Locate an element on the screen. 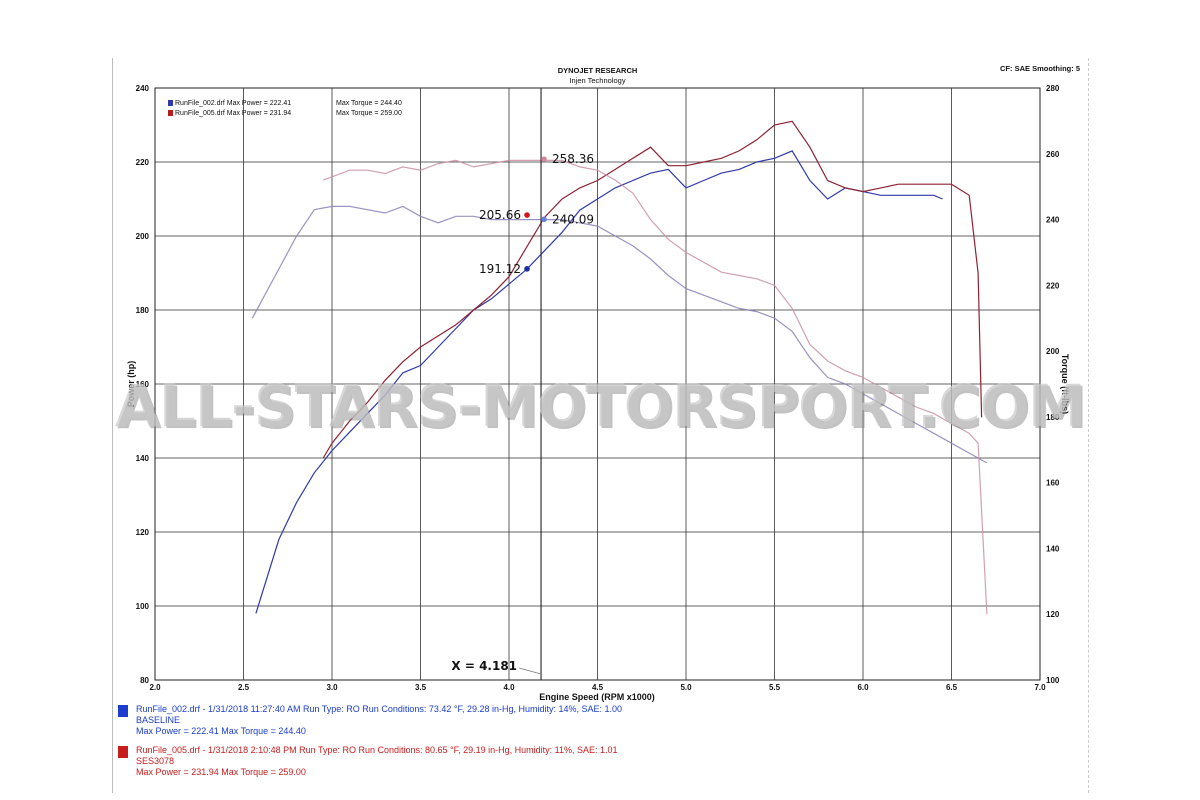 The height and width of the screenshot is (800, 1200). annotation-label: 191.12 is located at coordinates (500, 269).